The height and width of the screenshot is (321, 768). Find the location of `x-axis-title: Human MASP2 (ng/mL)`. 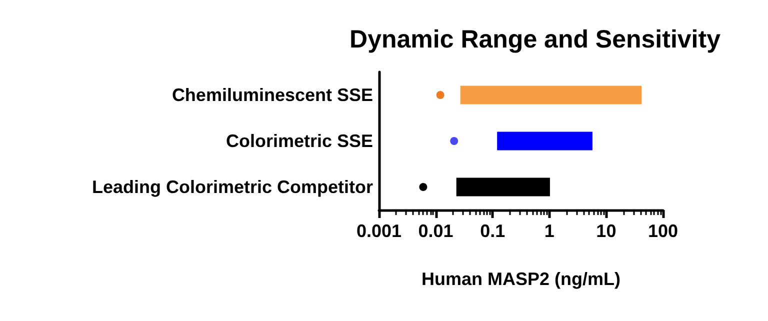

x-axis-title: Human MASP2 (ng/mL) is located at coordinates (521, 279).